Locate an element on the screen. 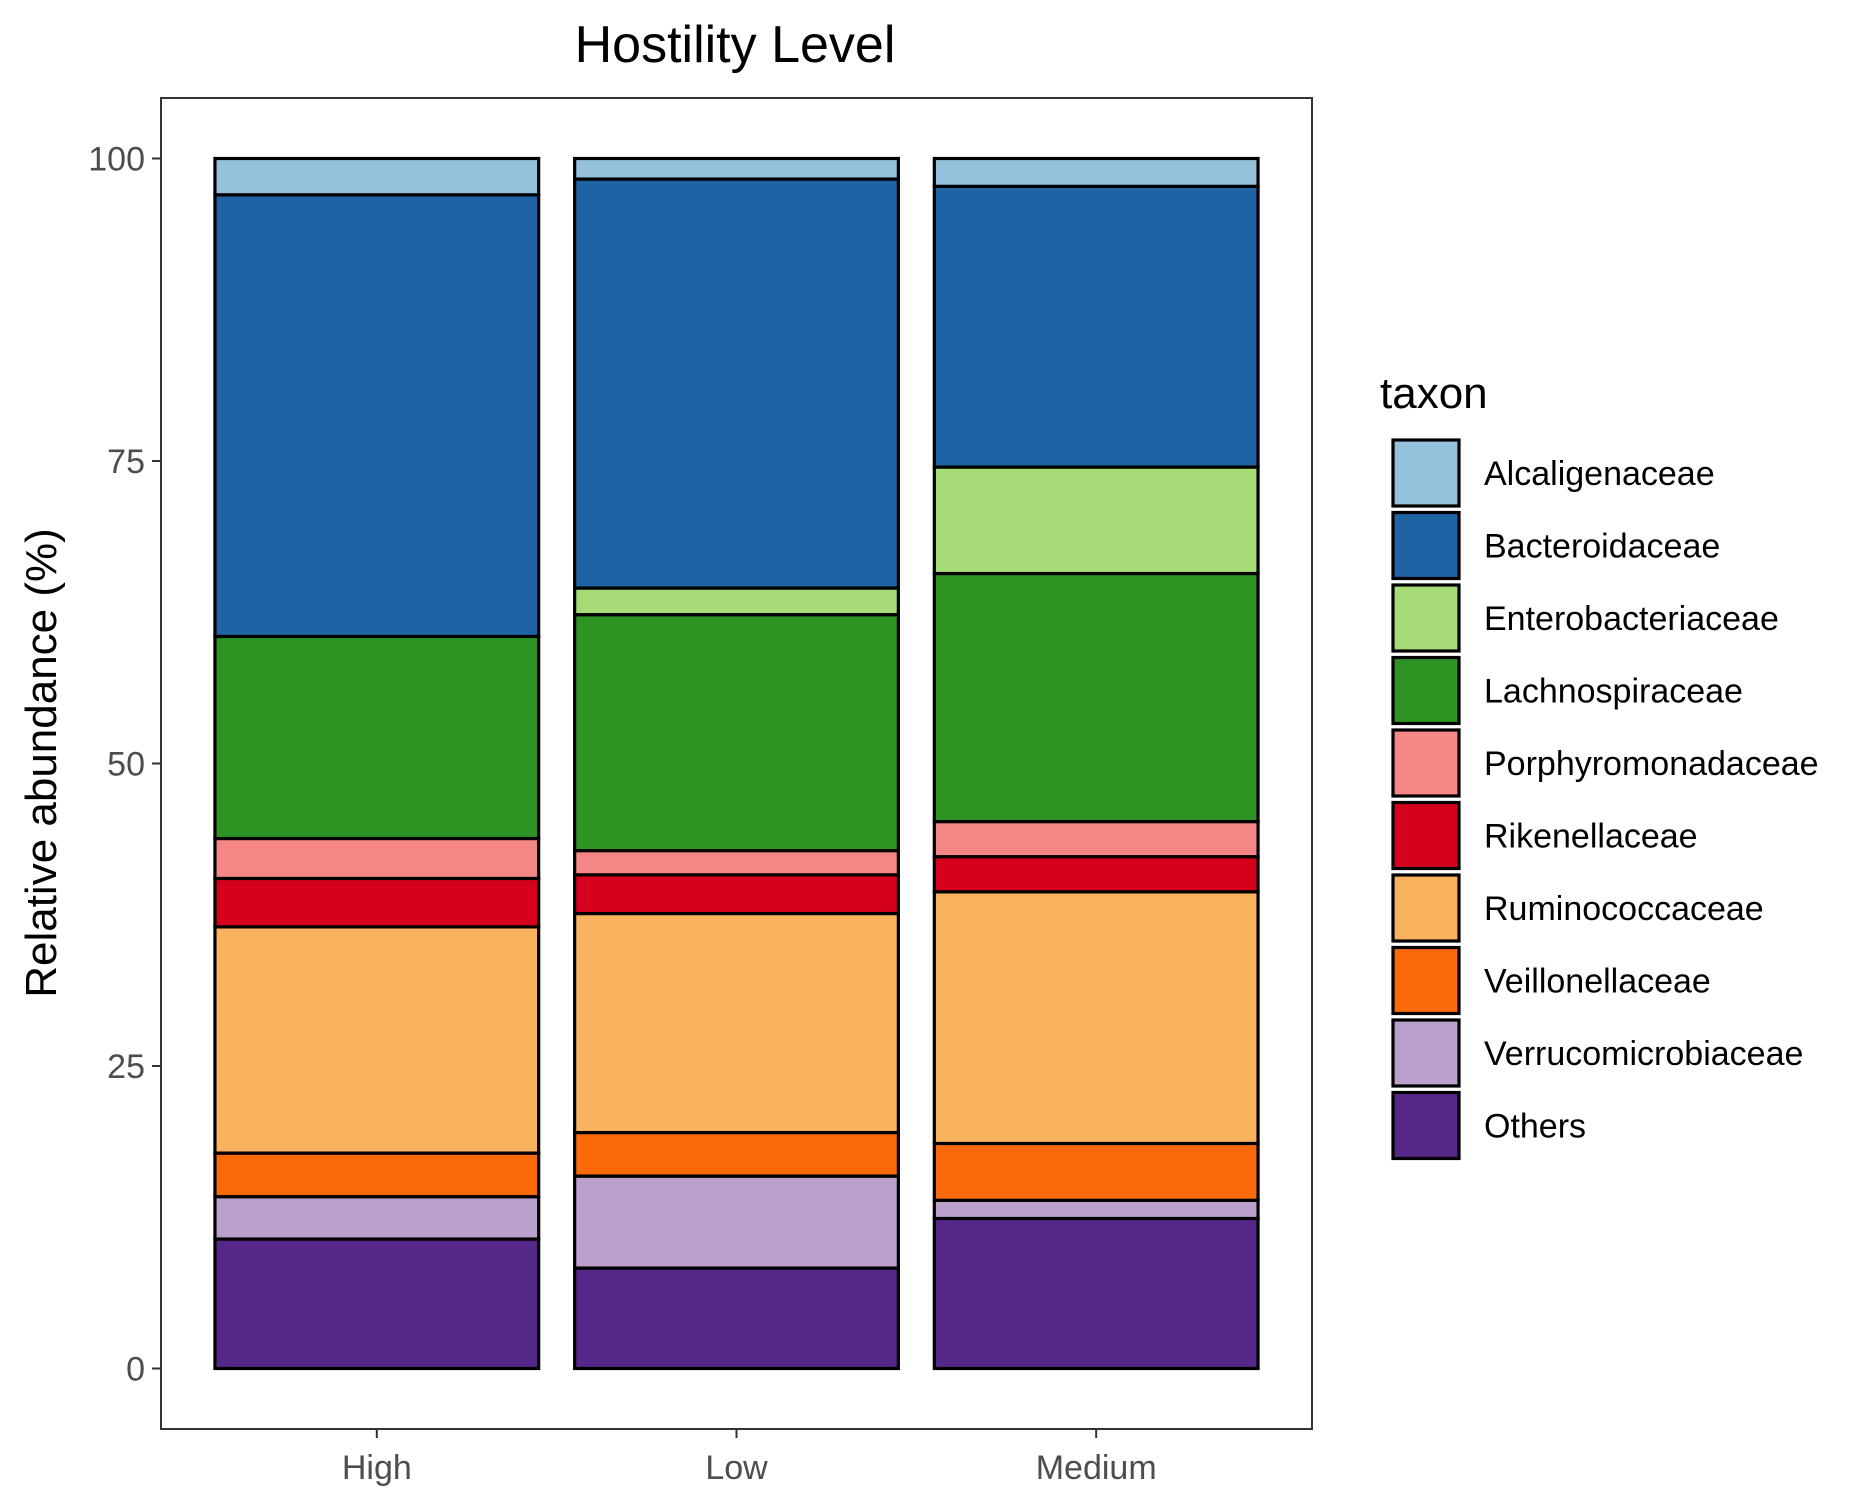 The image size is (1875, 1505). legend-item-rikenellaceae: Rikenellaceae is located at coordinates (1544, 835).